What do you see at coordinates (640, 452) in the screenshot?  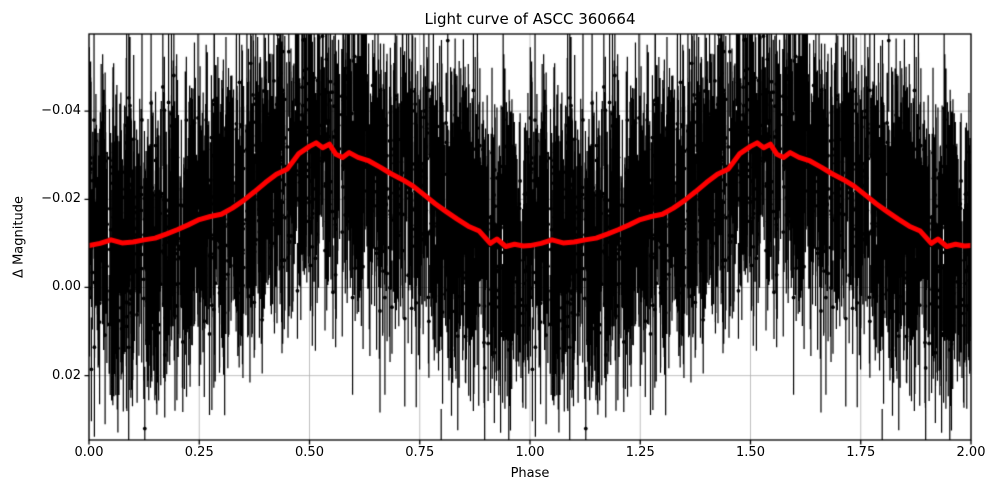 I see `x-tick-label: 1.25` at bounding box center [640, 452].